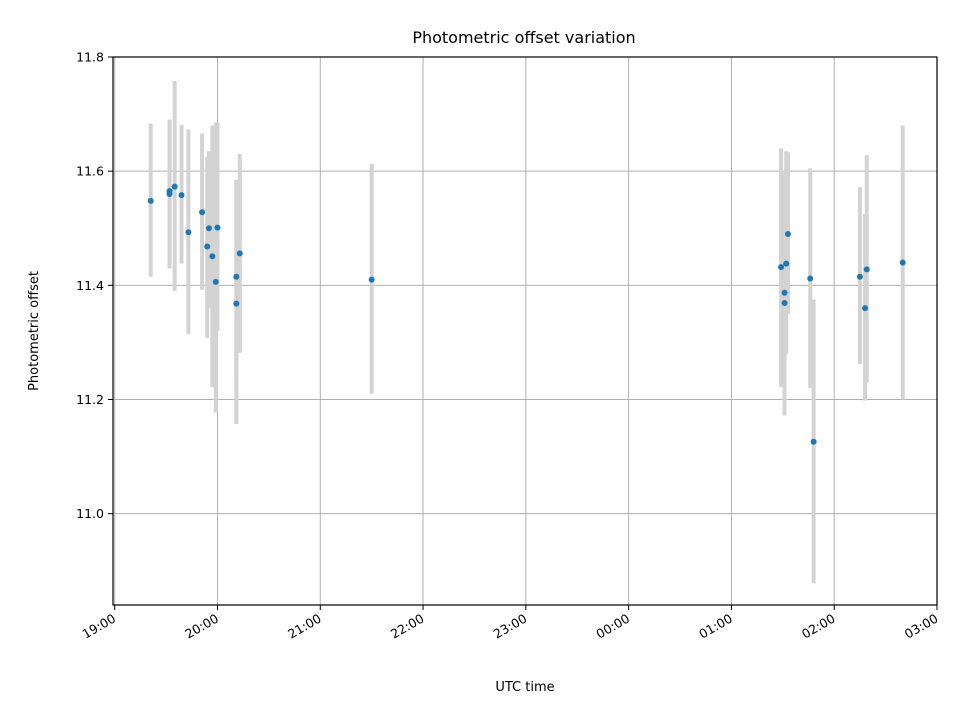 The image size is (960, 720). What do you see at coordinates (90, 57) in the screenshot?
I see `y-tick-label: 11.8` at bounding box center [90, 57].